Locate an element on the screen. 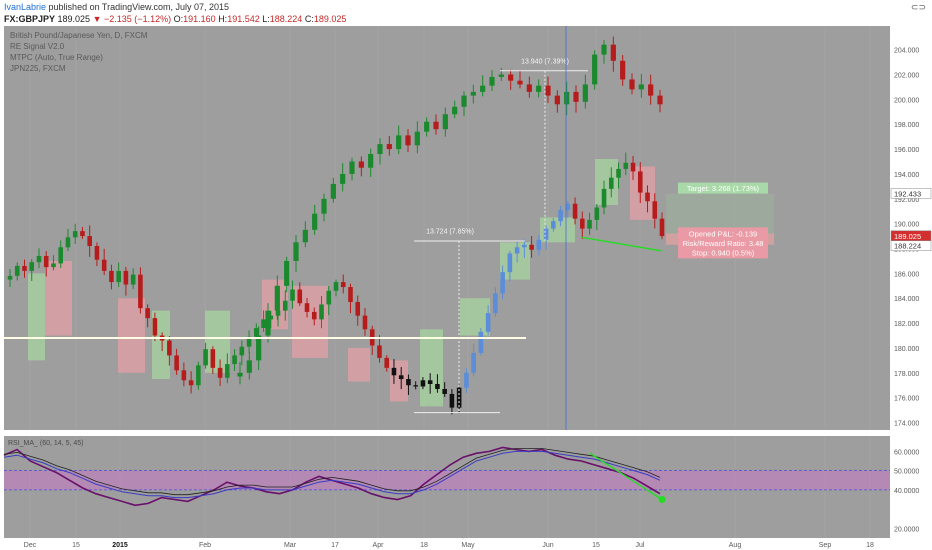 The image size is (932, 550). author-link: IvanLabrie is located at coordinates (25, 7).